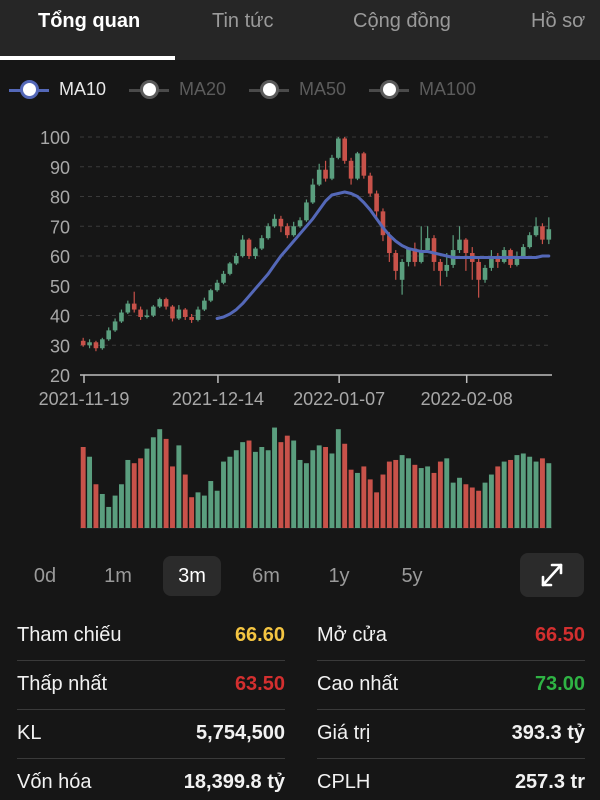 The width and height of the screenshot is (600, 800). What do you see at coordinates (266, 576) in the screenshot?
I see `range-6m-button: 6m` at bounding box center [266, 576].